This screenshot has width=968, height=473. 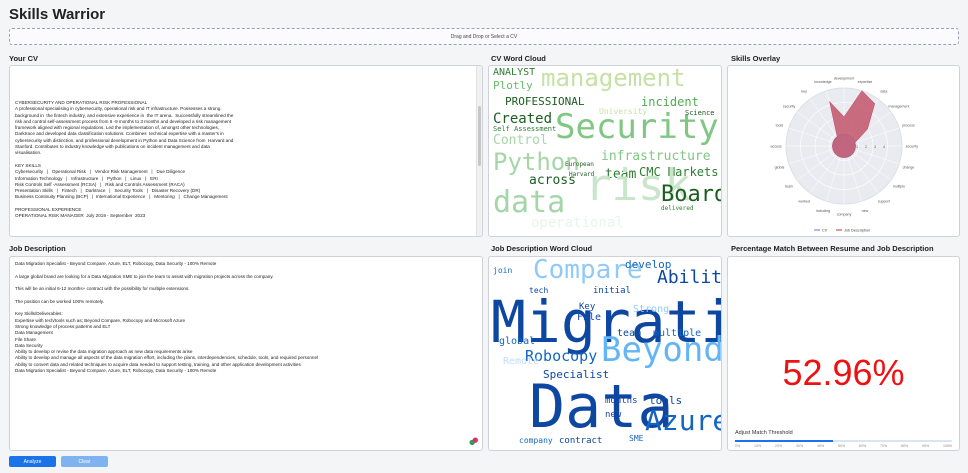 I want to click on analyze-button: Analyze, so click(x=32, y=461).